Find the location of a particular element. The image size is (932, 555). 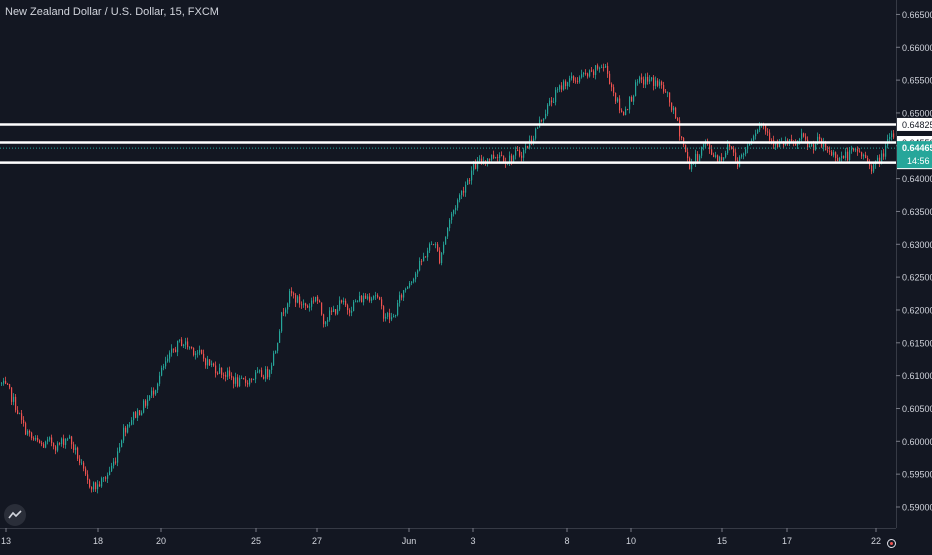

horizontal-lines-layer is located at coordinates (448, 143).